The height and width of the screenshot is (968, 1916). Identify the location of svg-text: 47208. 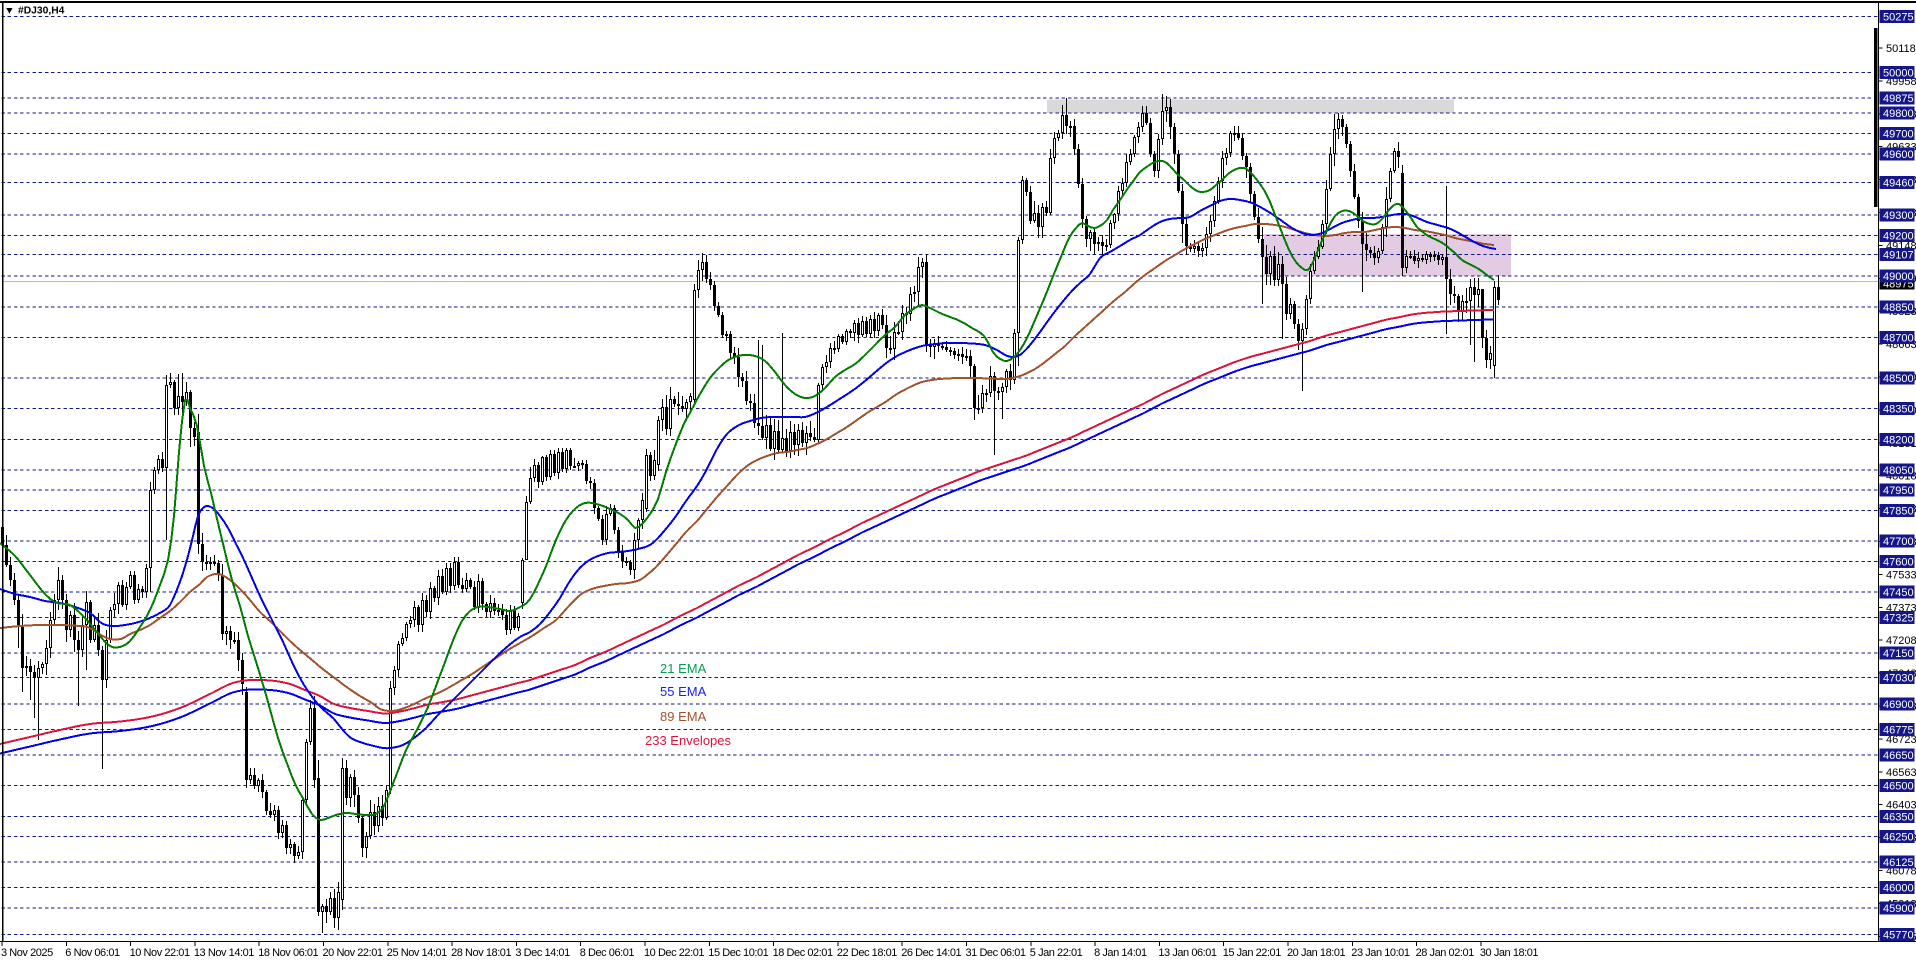
(1901, 641).